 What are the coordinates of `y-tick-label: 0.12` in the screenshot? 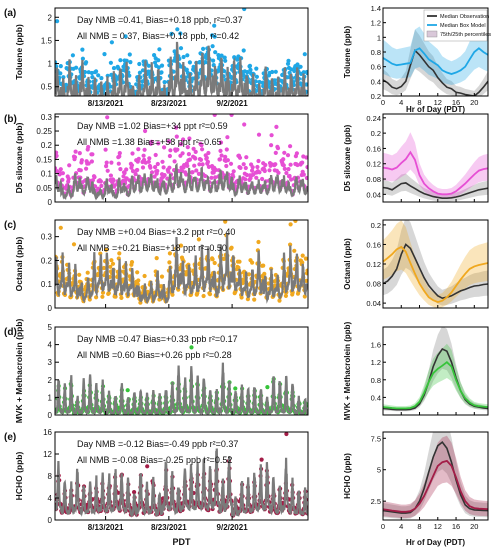 It's located at (373, 264).